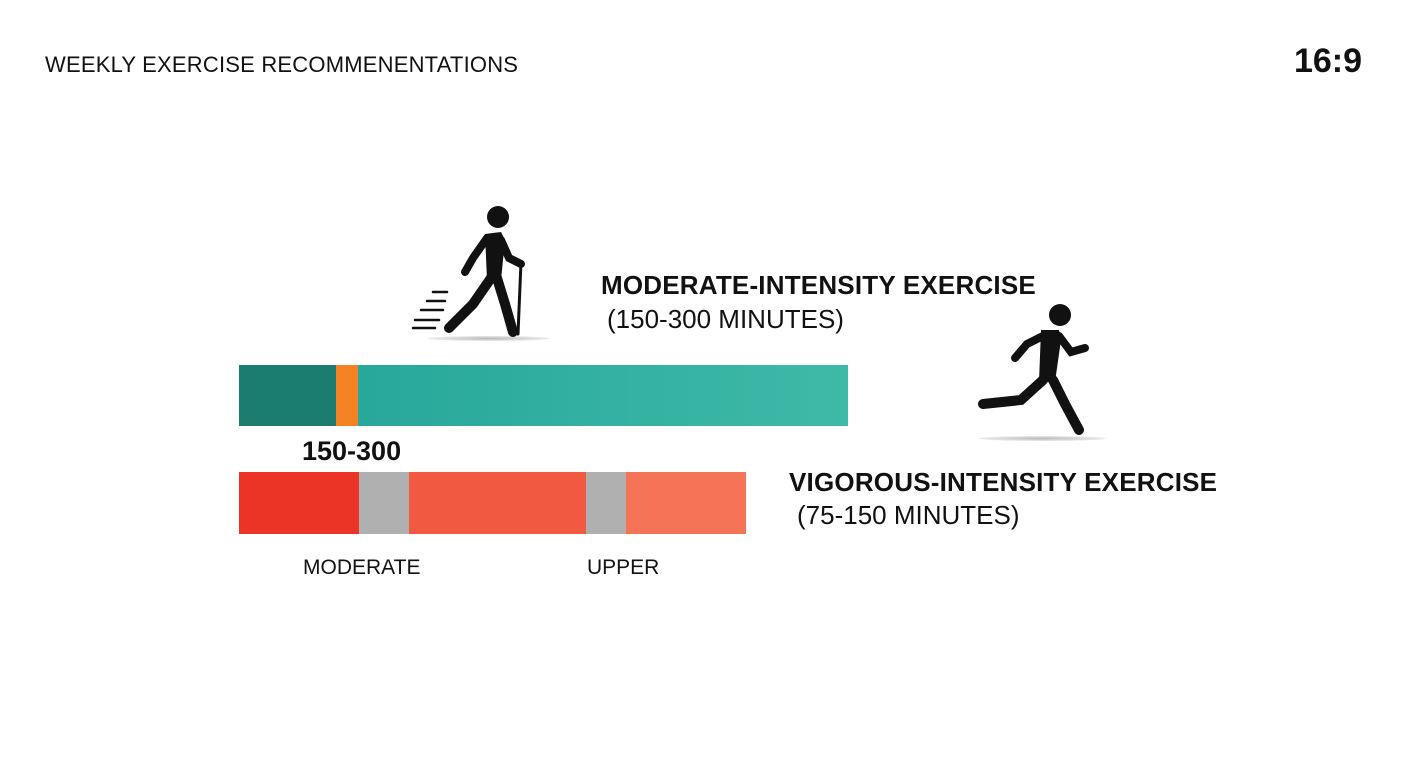 The height and width of the screenshot is (768, 1408). Describe the element at coordinates (352, 451) in the screenshot. I see `range-label: 150-300` at that location.